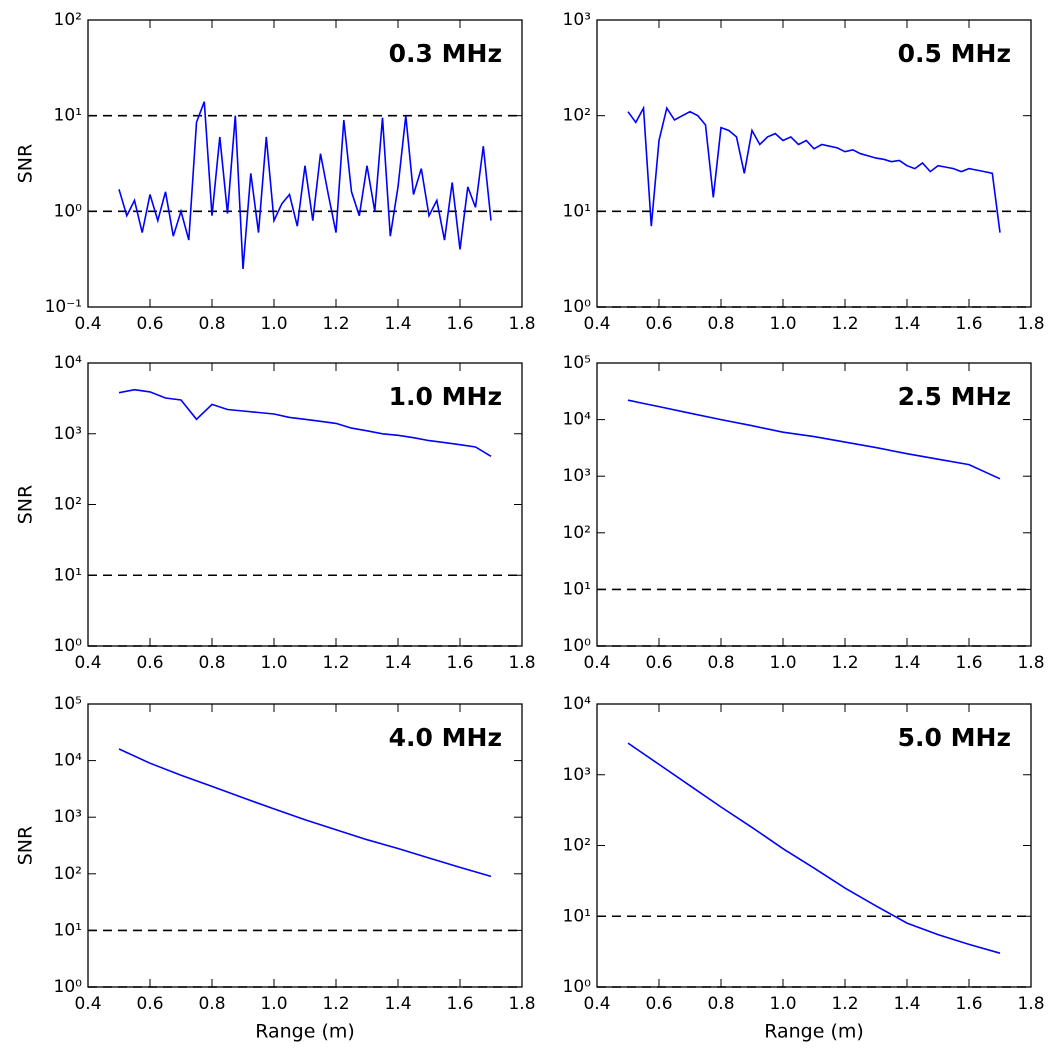 The width and height of the screenshot is (1054, 1048). Describe the element at coordinates (63, 307) in the screenshot. I see `y-tick-label: 10⁻¹` at that location.